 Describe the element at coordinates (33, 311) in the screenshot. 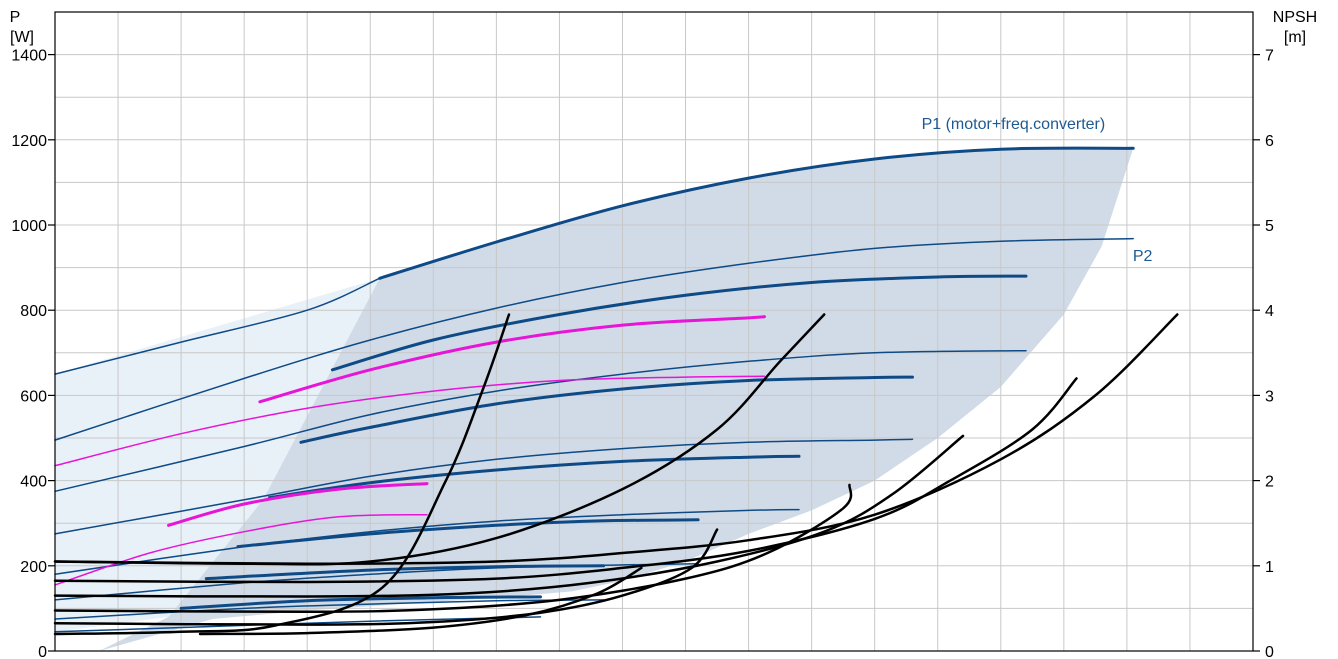

I see `left-tick-label: 800` at that location.